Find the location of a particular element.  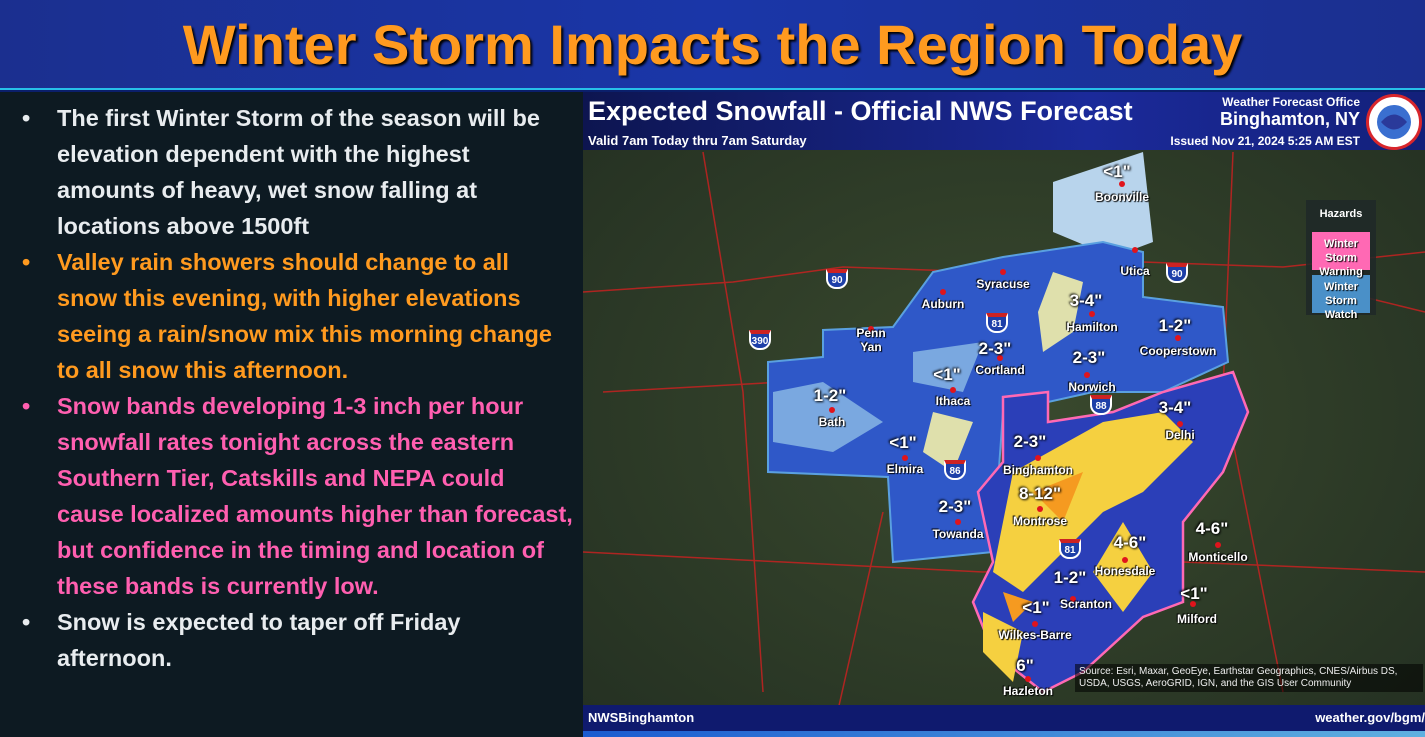

city-label: Montrose is located at coordinates (1040, 521).